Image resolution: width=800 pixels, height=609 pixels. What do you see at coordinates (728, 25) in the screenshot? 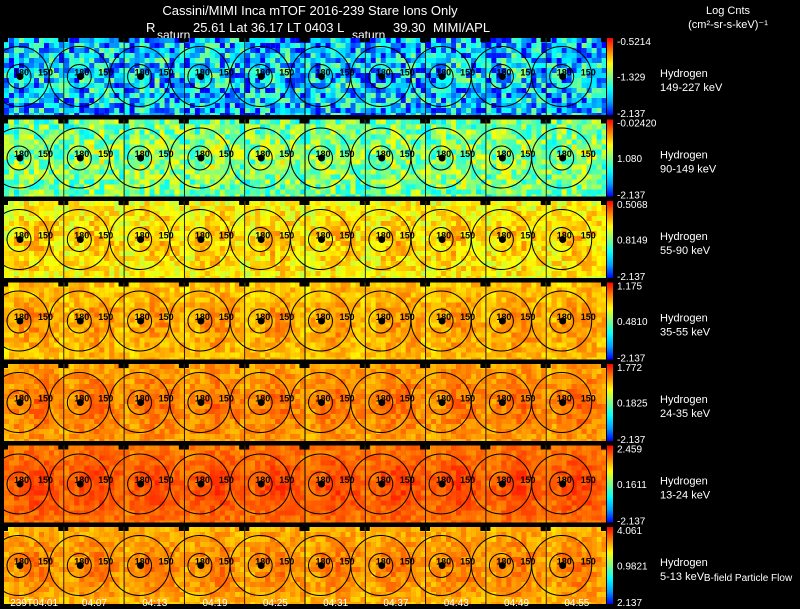
I see `units-line-2: (cm²-sr-s-keV)⁻¹` at bounding box center [728, 25].